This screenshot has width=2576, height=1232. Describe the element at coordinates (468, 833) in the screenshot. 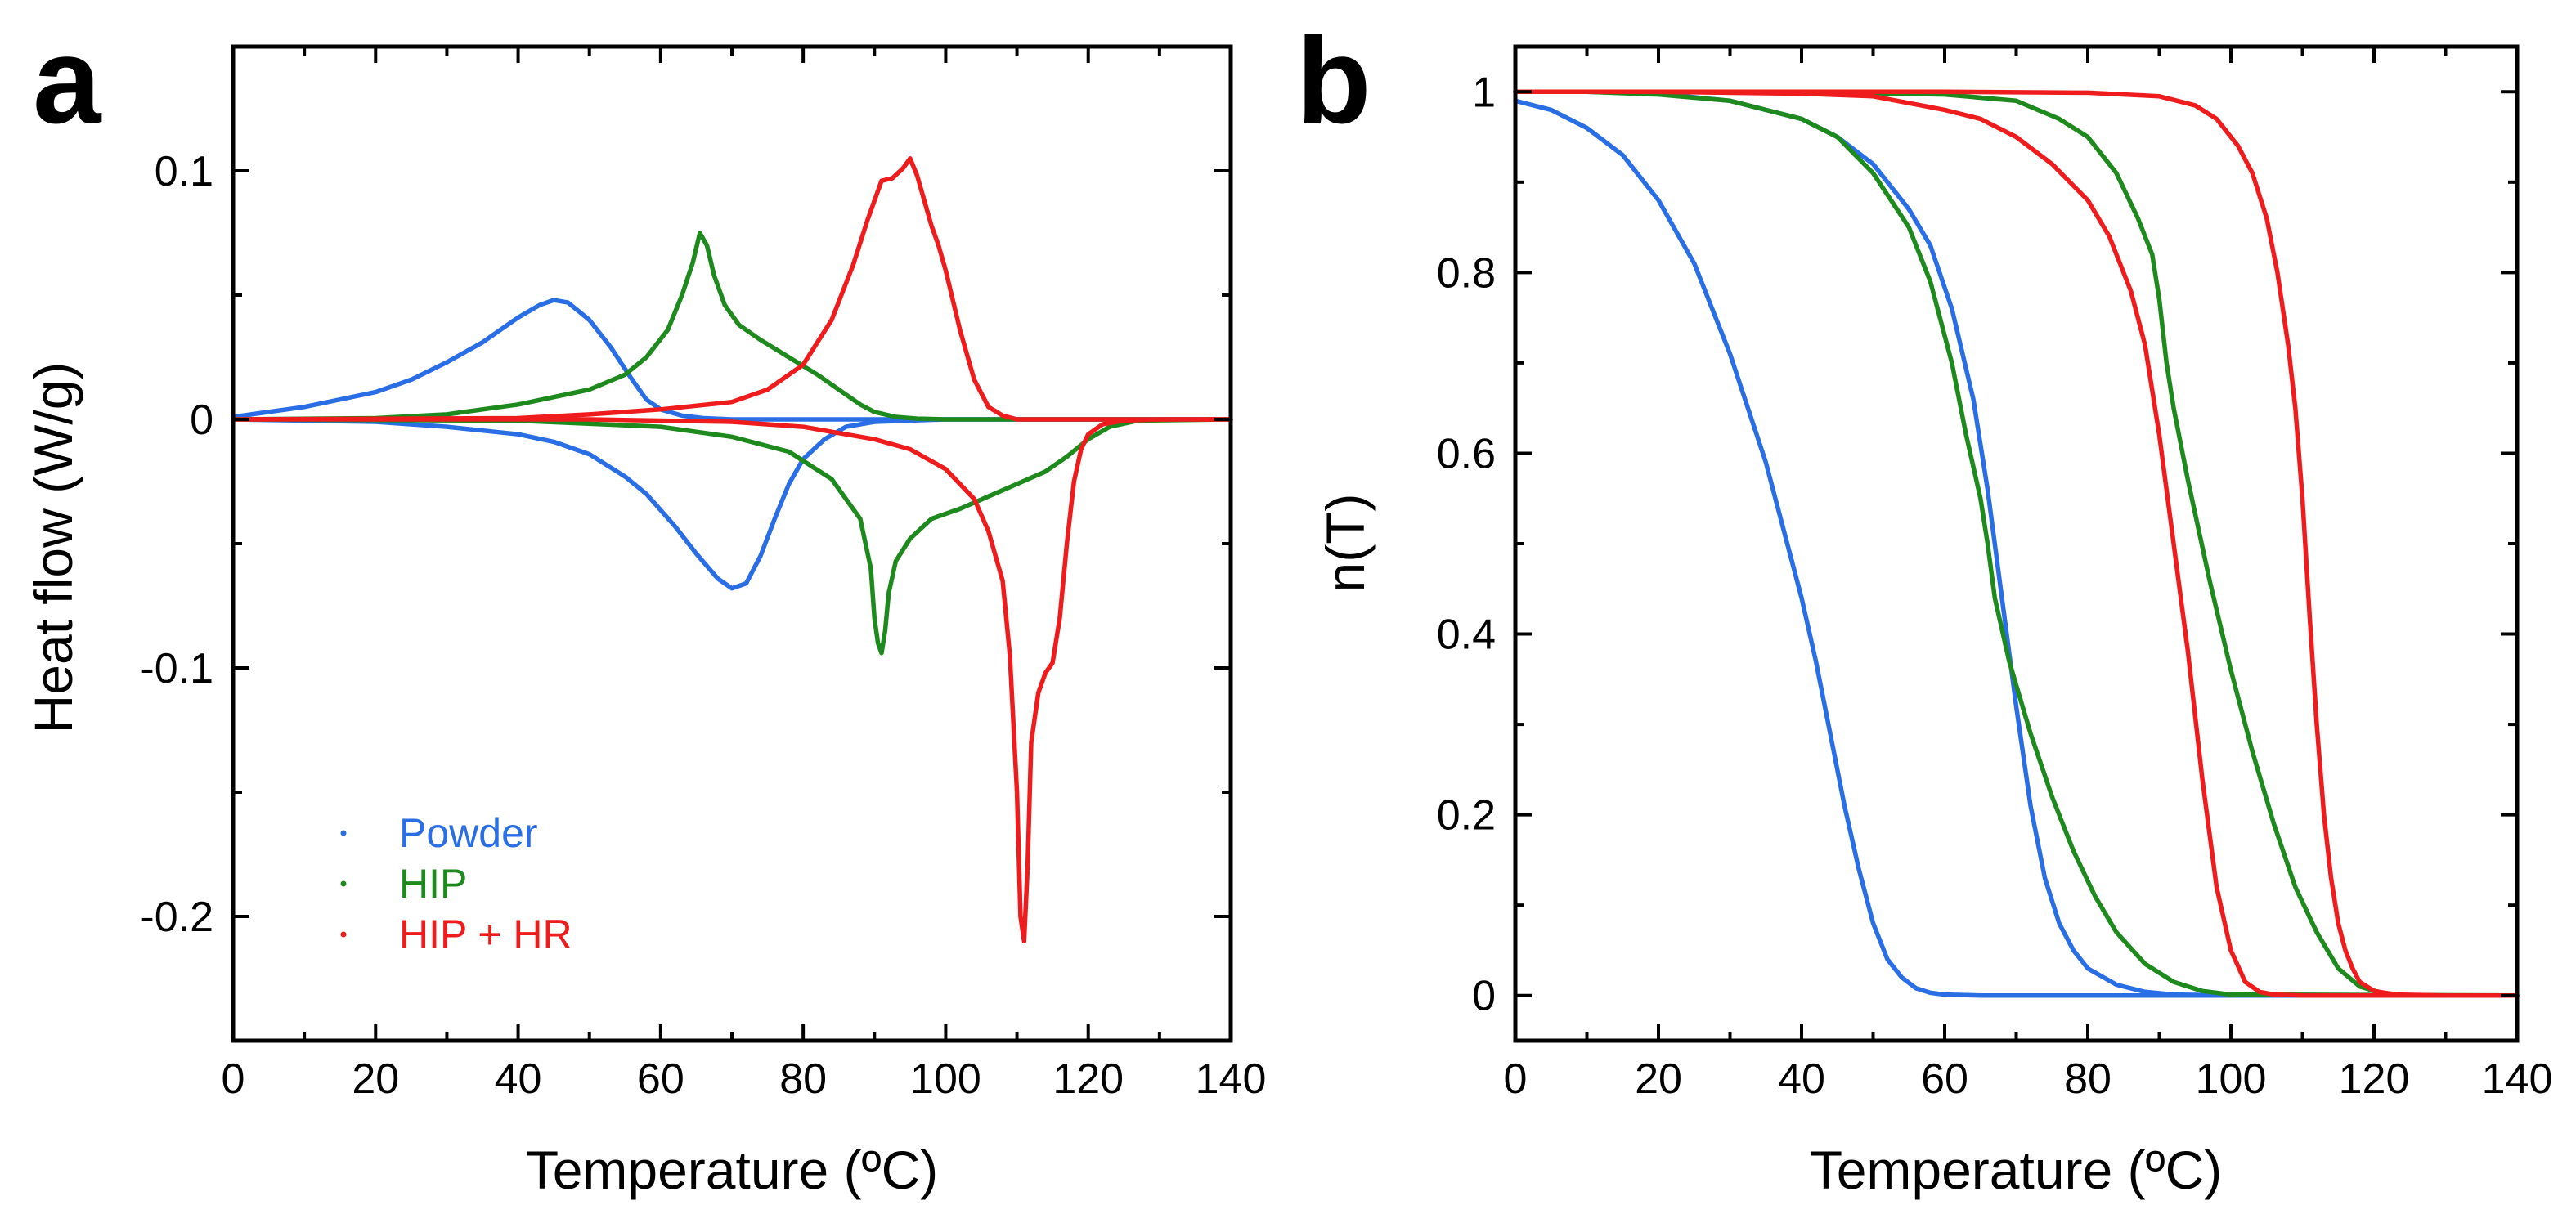

I see `legend-label-powder: Powder` at that location.